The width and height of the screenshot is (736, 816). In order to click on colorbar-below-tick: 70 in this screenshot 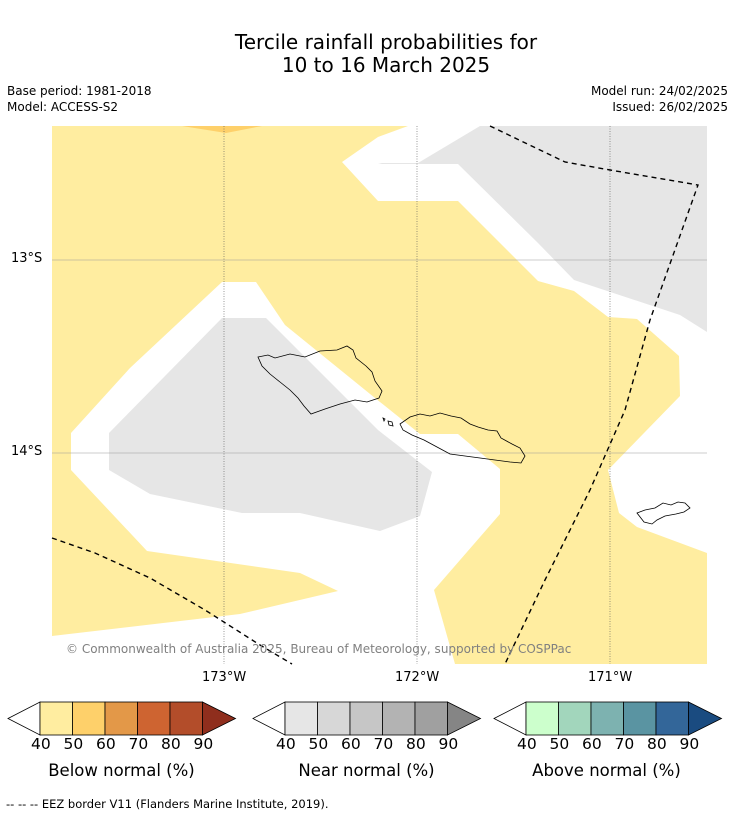, I will do `click(138, 744)`.